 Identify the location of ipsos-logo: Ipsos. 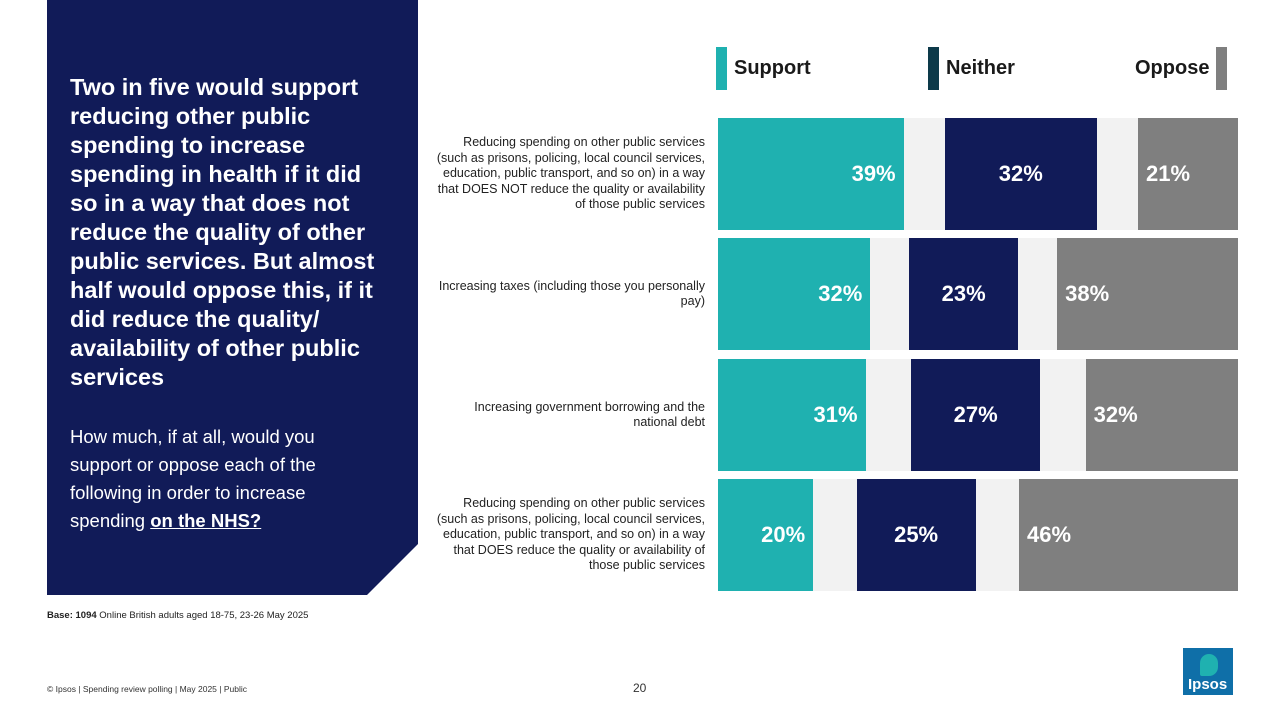
(1208, 671).